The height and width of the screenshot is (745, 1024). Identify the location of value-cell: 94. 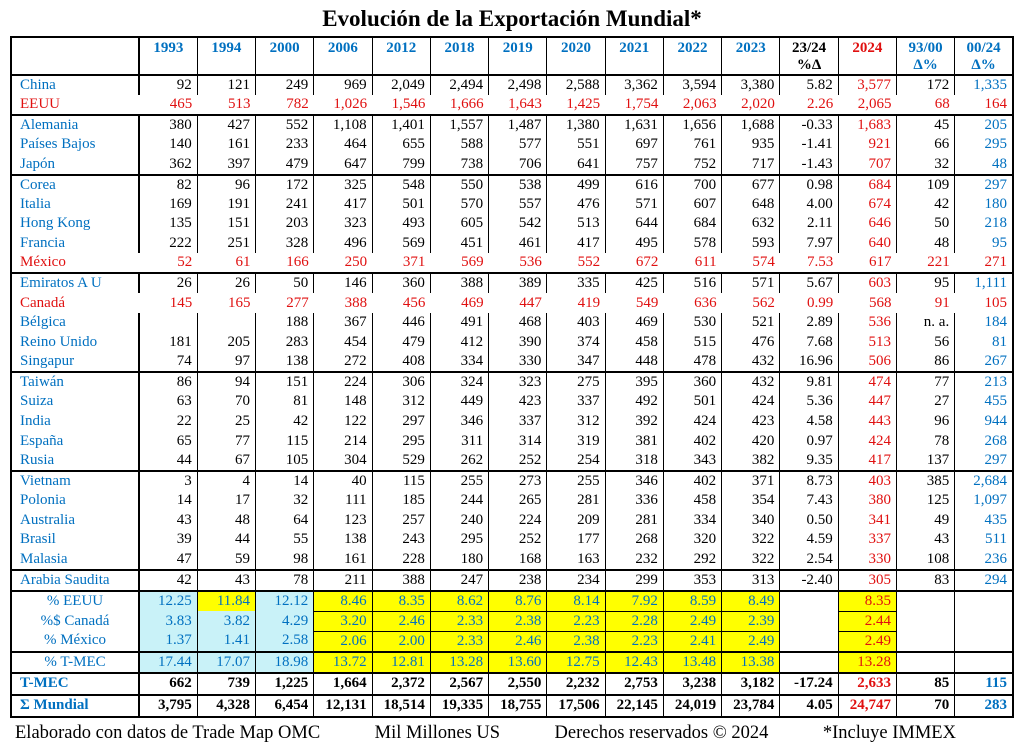
(226, 382).